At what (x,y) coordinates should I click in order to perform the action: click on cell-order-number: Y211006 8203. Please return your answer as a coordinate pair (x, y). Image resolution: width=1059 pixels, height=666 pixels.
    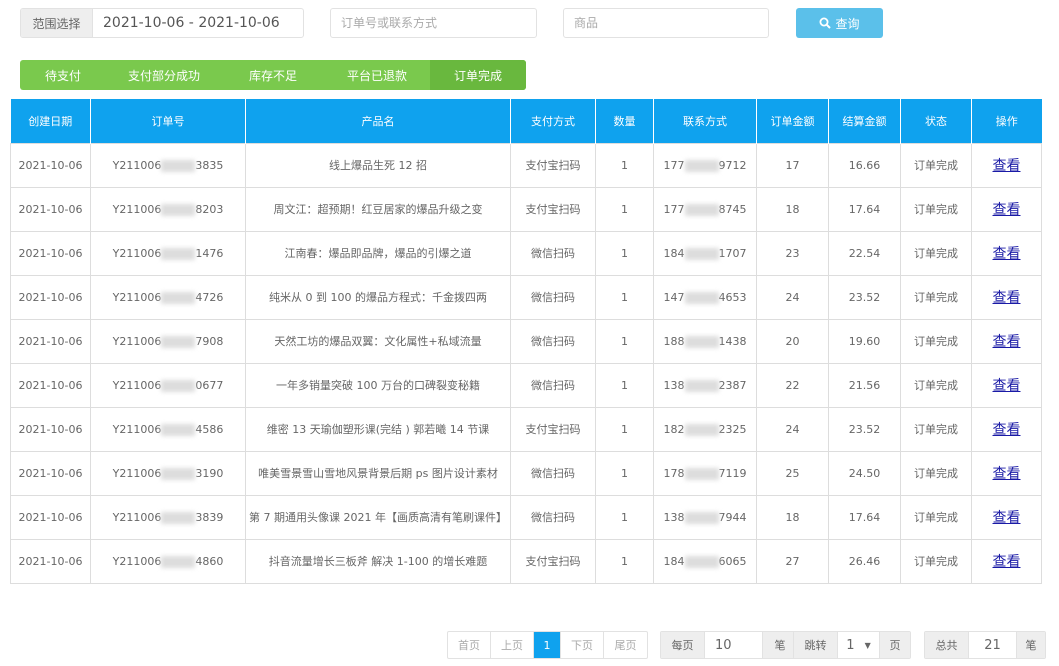
    Looking at the image, I should click on (168, 209).